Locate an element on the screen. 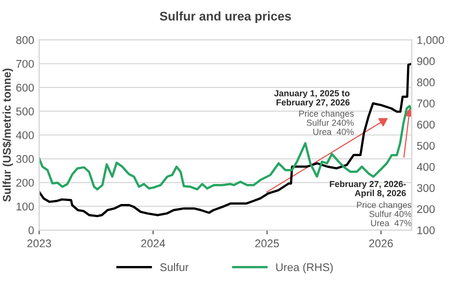 Image resolution: width=450 pixels, height=300 pixels. y2-tick-label: 600 is located at coordinates (426, 124).